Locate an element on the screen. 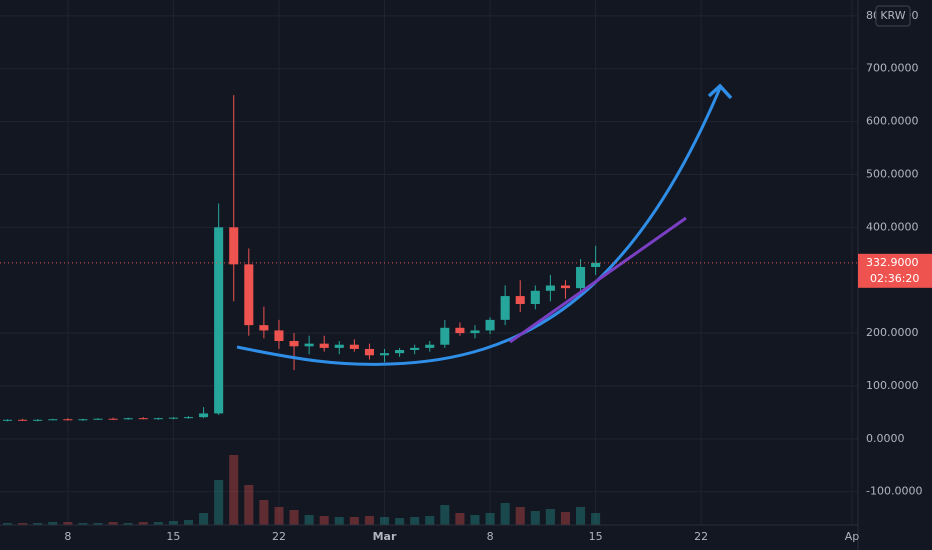  y-tick-label: 500.0000 is located at coordinates (892, 173).